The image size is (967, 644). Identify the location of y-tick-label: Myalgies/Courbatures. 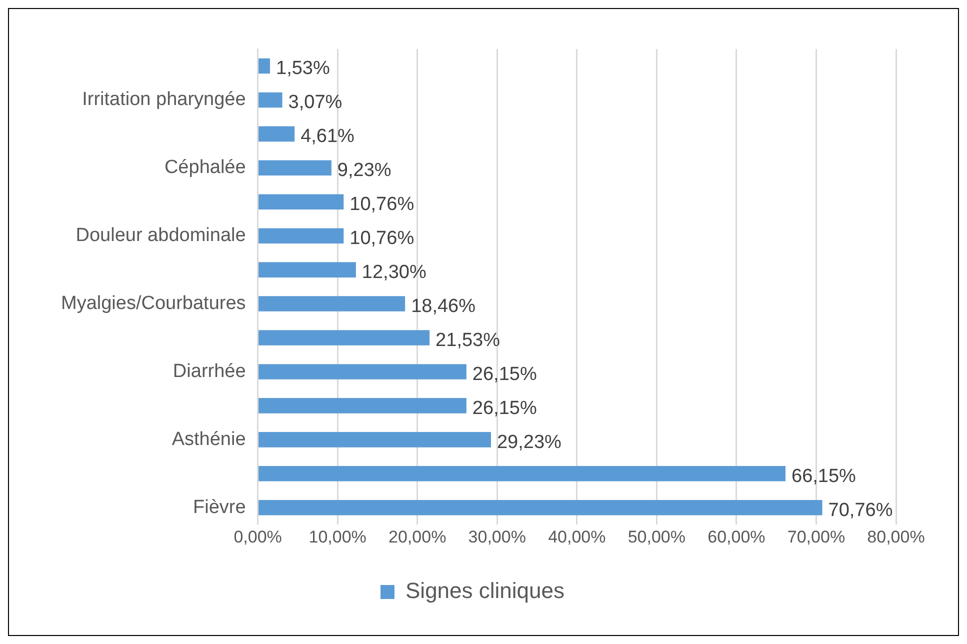
(153, 303).